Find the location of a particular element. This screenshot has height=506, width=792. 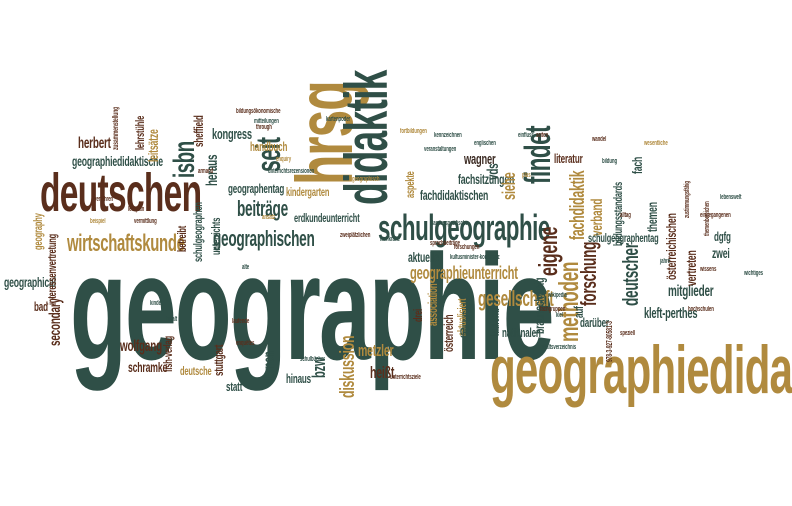

word-enquetes: enquêtes is located at coordinates (245, 343).